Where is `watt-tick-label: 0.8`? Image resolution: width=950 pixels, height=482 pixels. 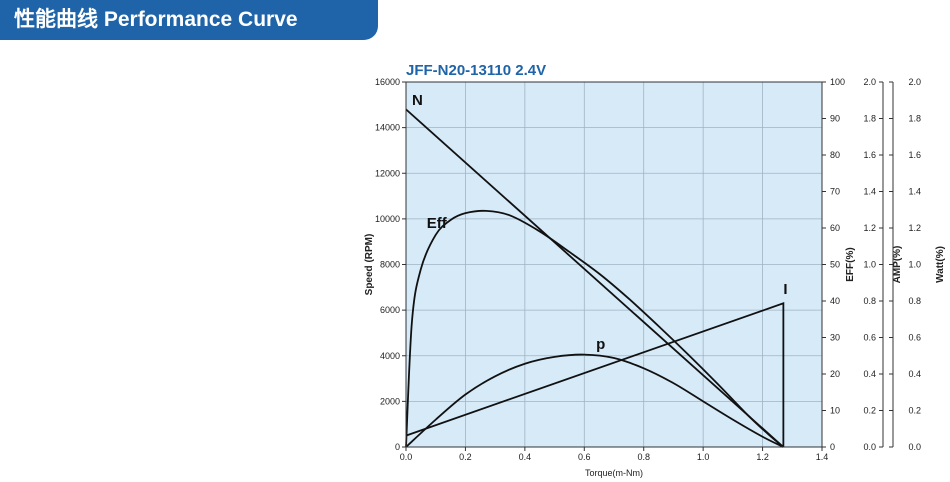
watt-tick-label: 0.8 is located at coordinates (914, 301).